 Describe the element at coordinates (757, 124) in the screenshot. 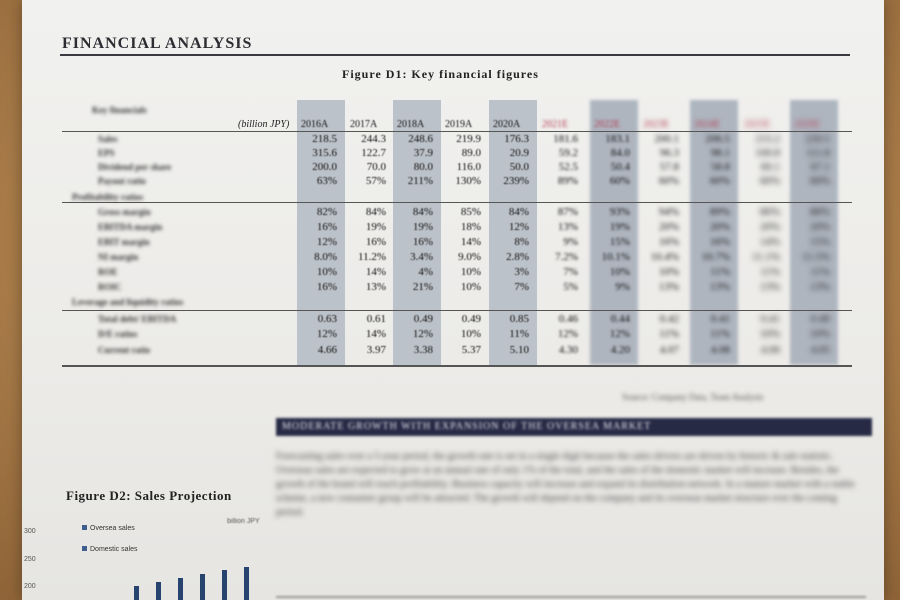

I see `year-header: 2025E` at that location.